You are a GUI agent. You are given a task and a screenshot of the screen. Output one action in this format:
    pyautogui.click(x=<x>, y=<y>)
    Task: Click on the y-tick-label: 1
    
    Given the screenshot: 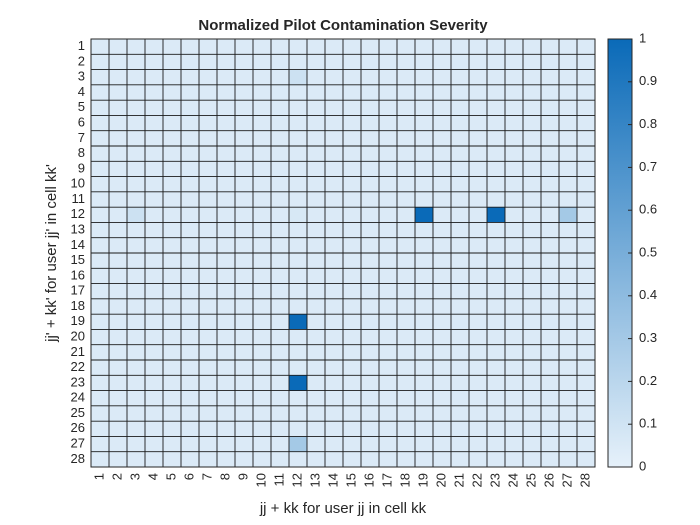 What is the action you would take?
    pyautogui.click(x=81, y=45)
    